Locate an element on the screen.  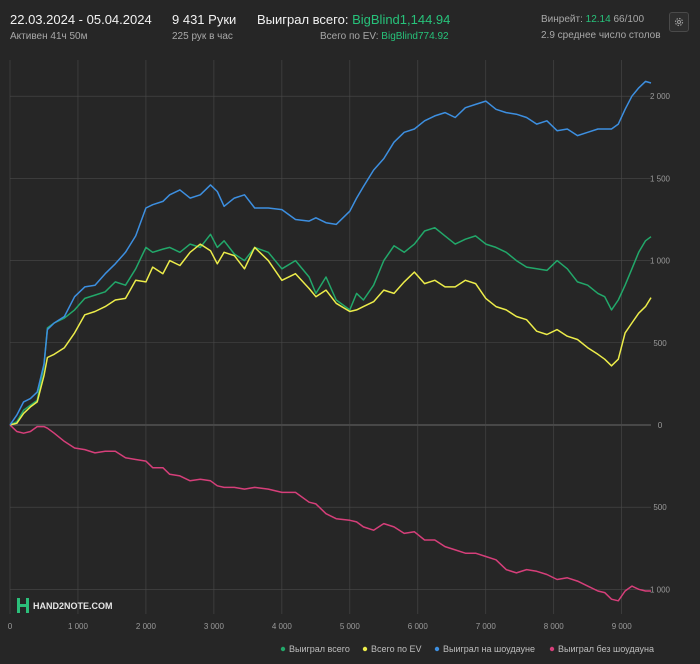
x-tick-label: 3 000 is located at coordinates (214, 626).